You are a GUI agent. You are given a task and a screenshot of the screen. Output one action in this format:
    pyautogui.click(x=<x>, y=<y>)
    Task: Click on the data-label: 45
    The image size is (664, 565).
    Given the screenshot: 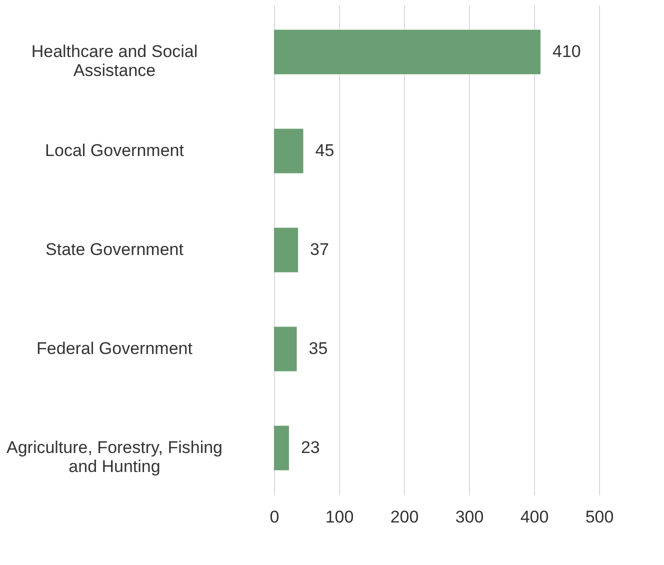 What is the action you would take?
    pyautogui.click(x=324, y=150)
    